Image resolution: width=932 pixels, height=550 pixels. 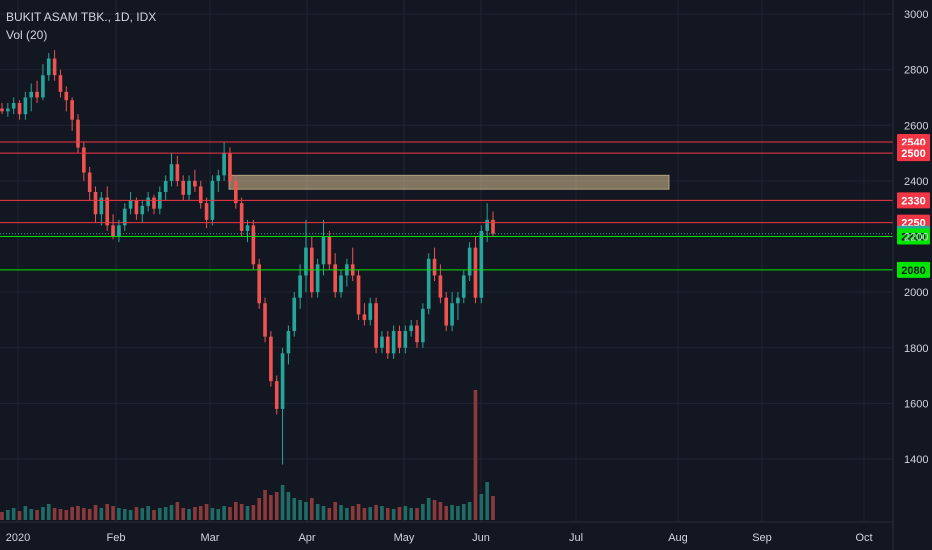 I want to click on price-tick-label: 2200, so click(x=916, y=238).